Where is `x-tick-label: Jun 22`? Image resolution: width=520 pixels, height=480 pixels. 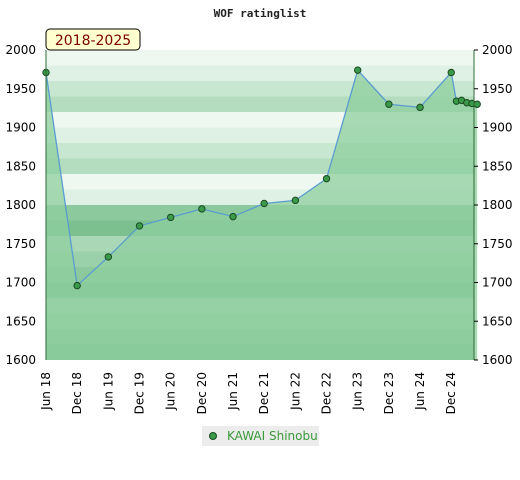
x-tick-label: Jun 22 is located at coordinates (295, 391).